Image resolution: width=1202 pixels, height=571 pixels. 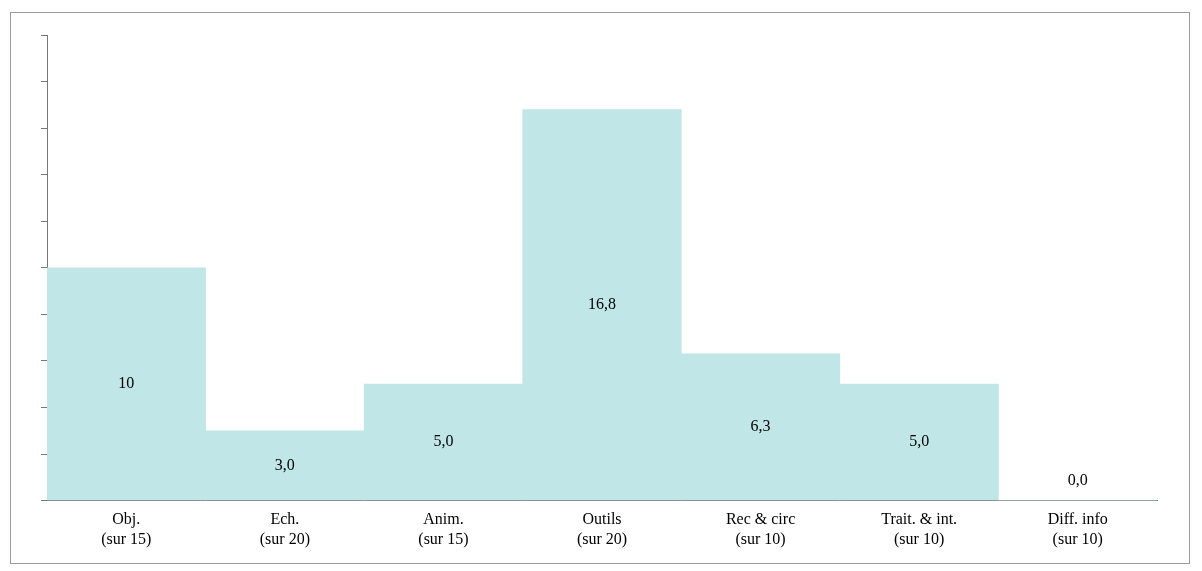 I want to click on x-tick-label: Trait. & int. (sur 10), so click(x=919, y=529).